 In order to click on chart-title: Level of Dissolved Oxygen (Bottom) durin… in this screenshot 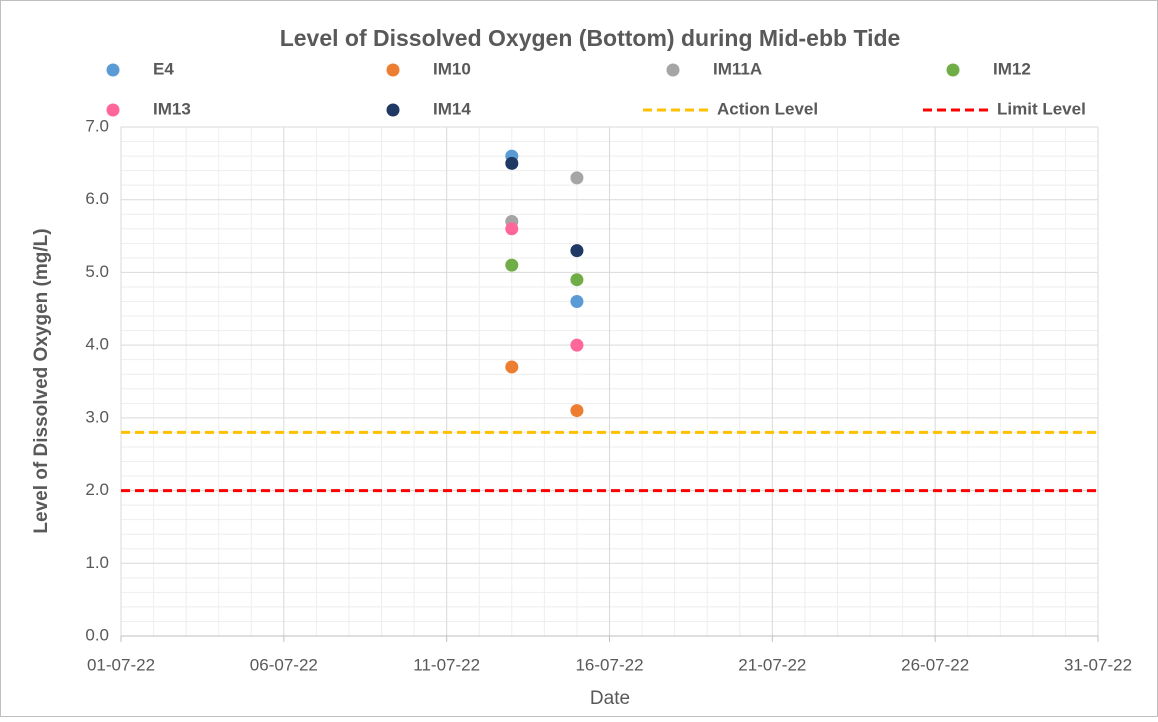, I will do `click(590, 38)`.